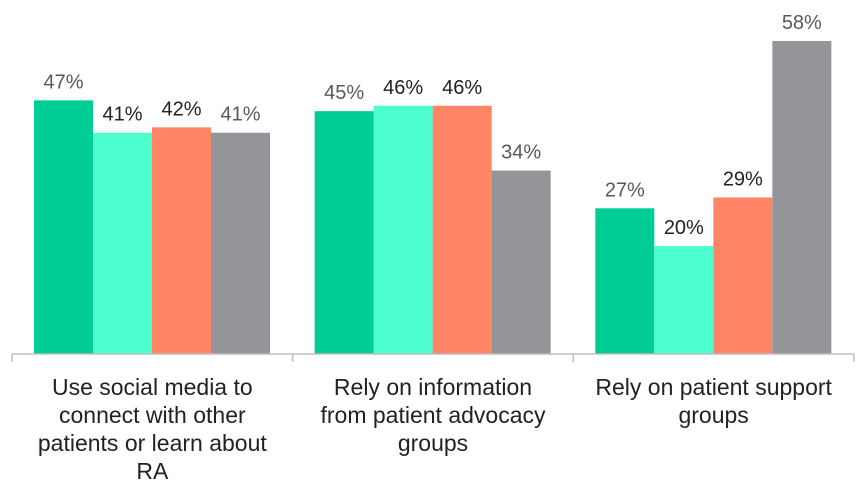 Image resolution: width=856 pixels, height=492 pixels. Describe the element at coordinates (462, 229) in the screenshot. I see `bar-series3-cat2` at that location.